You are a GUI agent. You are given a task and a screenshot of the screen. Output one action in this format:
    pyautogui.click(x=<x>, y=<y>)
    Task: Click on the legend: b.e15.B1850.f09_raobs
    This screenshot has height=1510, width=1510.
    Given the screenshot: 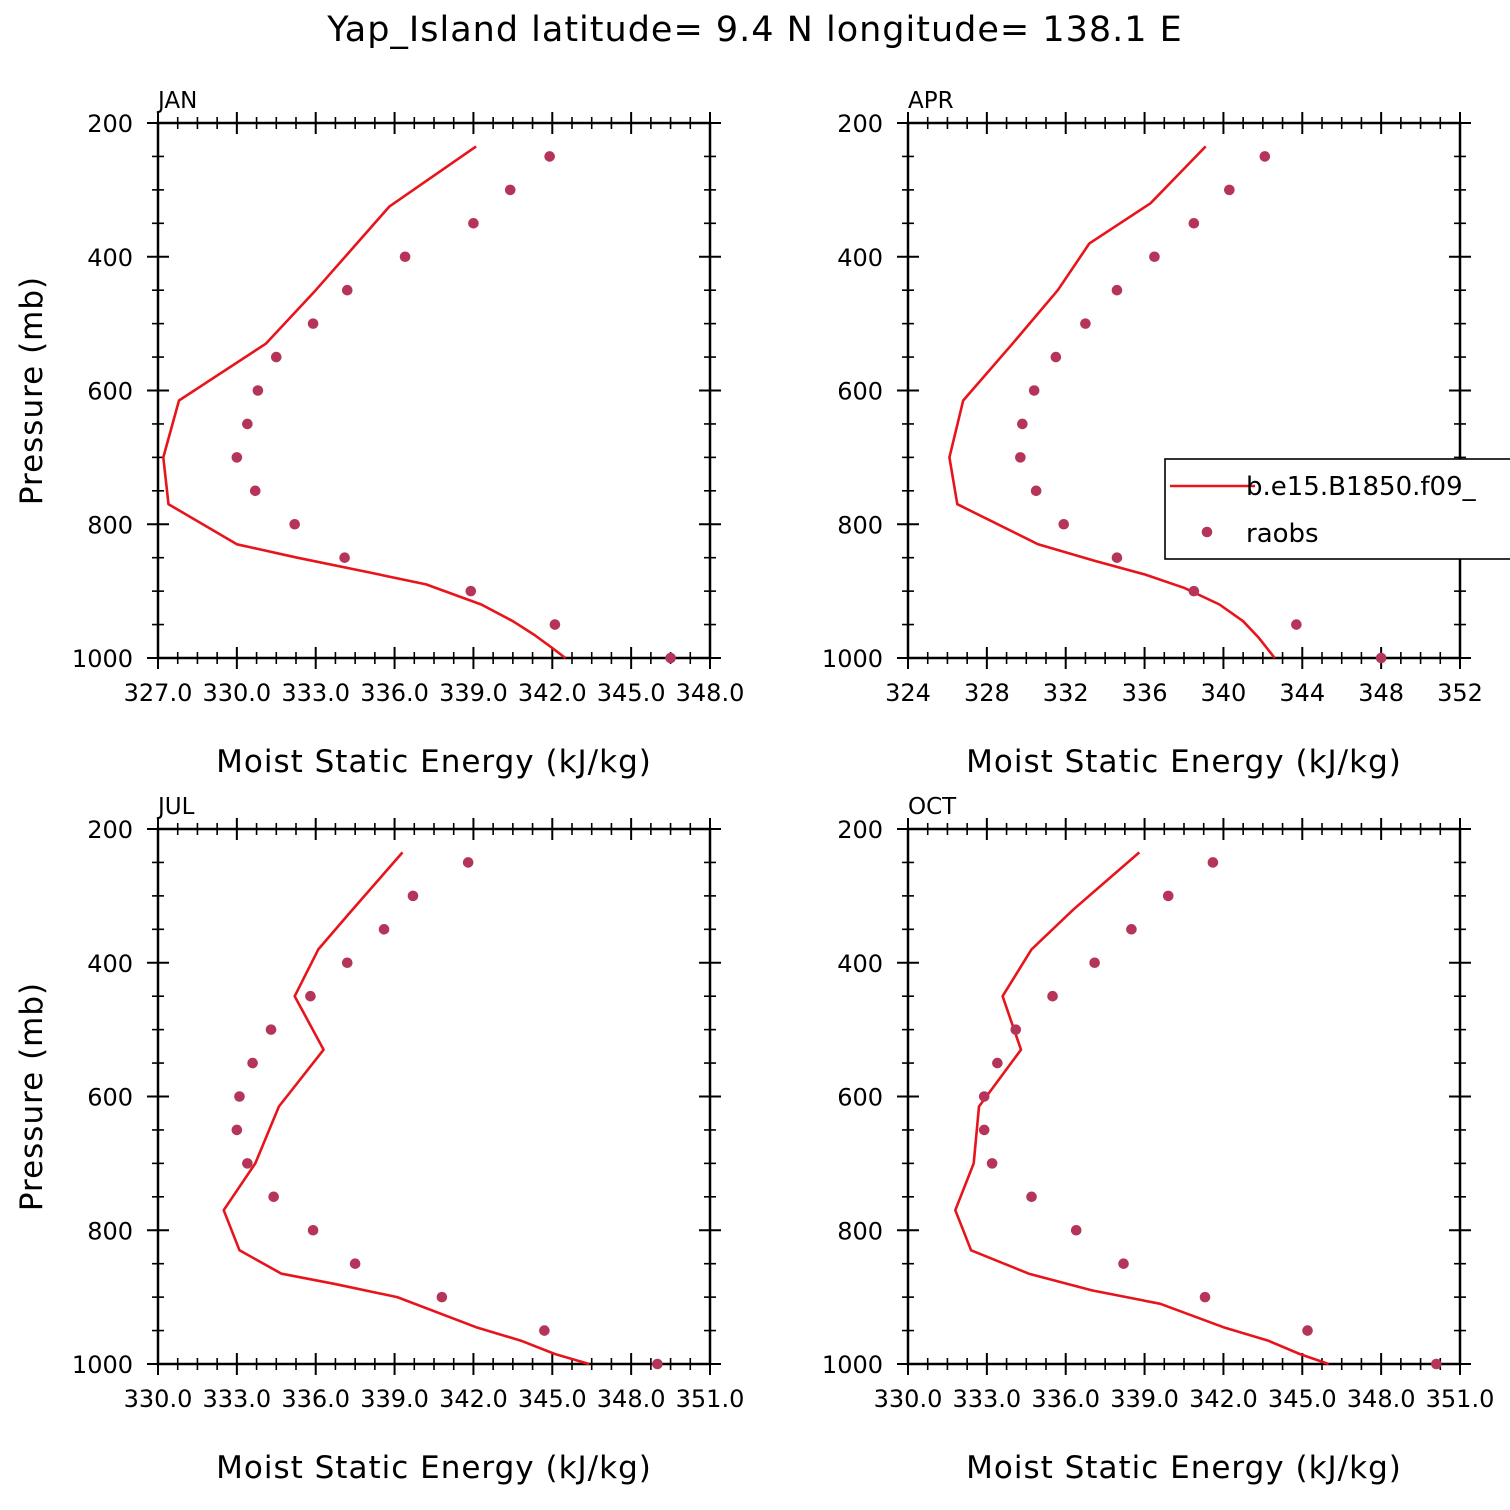 What is the action you would take?
    pyautogui.click(x=1337, y=509)
    